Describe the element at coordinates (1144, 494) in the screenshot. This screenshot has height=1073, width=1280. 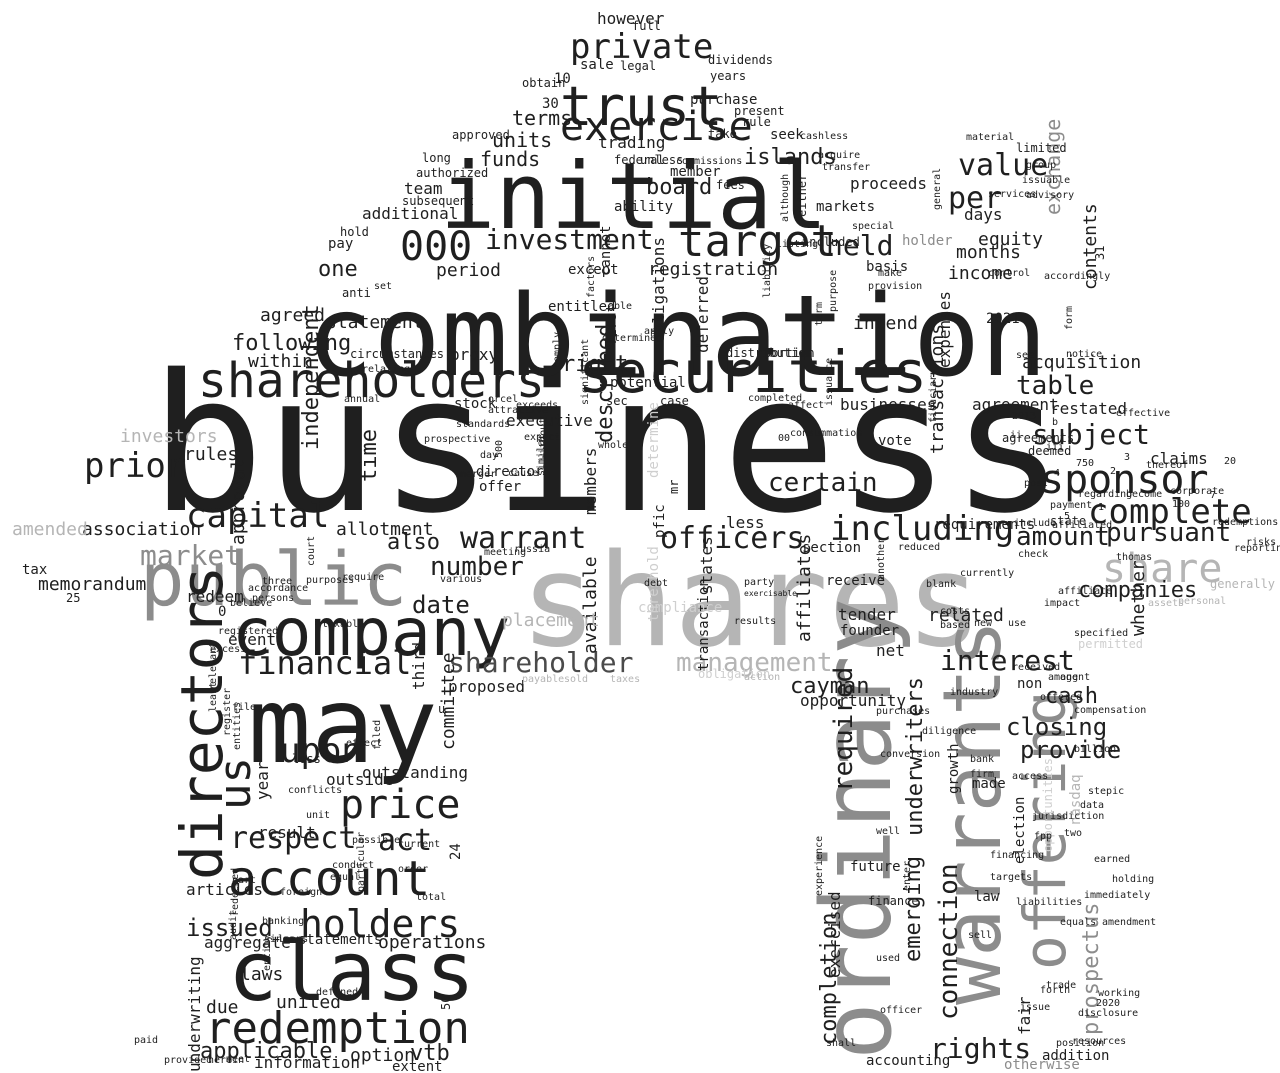
I see `cloud-word: become` at that location.